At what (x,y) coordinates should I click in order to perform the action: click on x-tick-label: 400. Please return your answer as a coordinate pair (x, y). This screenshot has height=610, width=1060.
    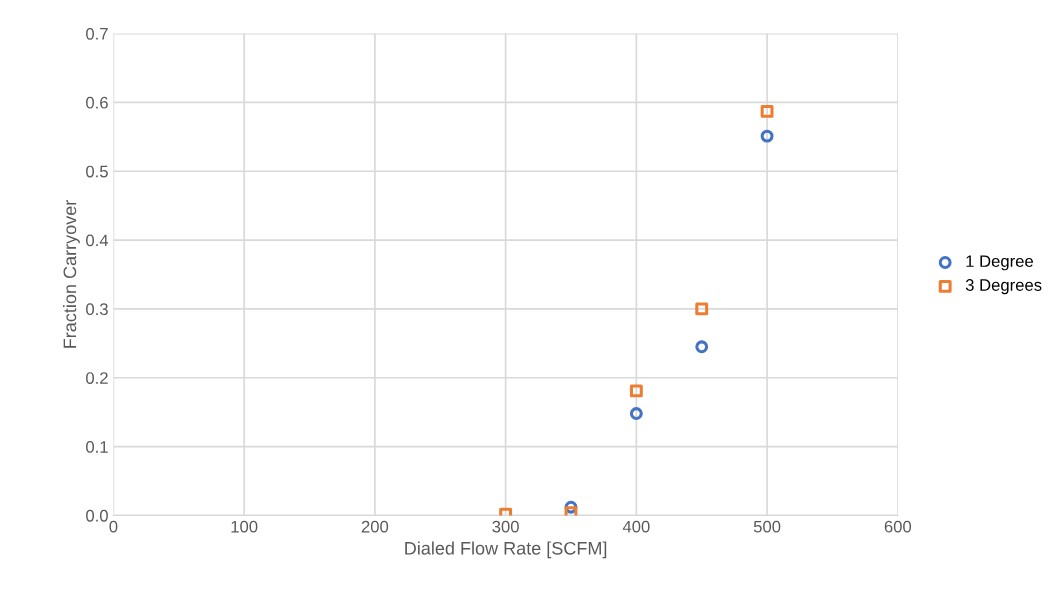
    Looking at the image, I should click on (636, 526).